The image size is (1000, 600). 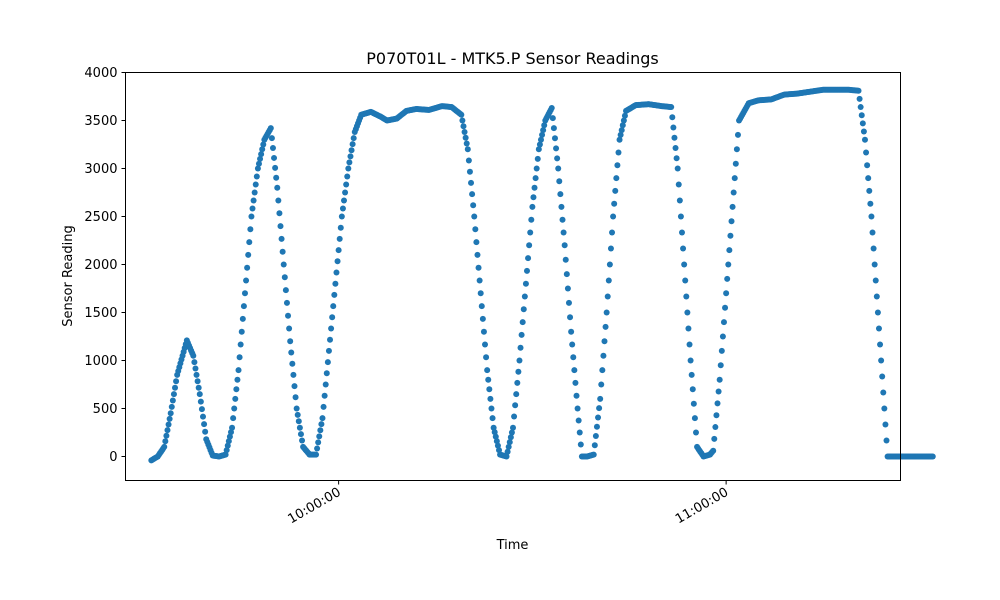 I want to click on y-tick-label: 2500, so click(x=100, y=217).